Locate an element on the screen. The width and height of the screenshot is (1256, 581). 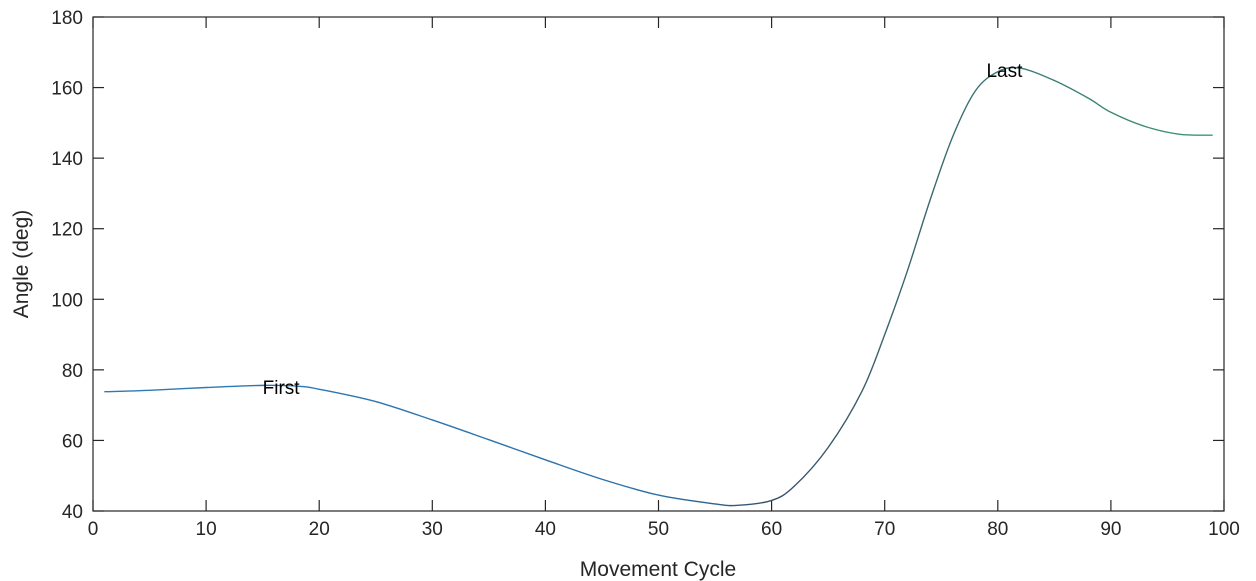
x-tick-label: 80 is located at coordinates (997, 529).